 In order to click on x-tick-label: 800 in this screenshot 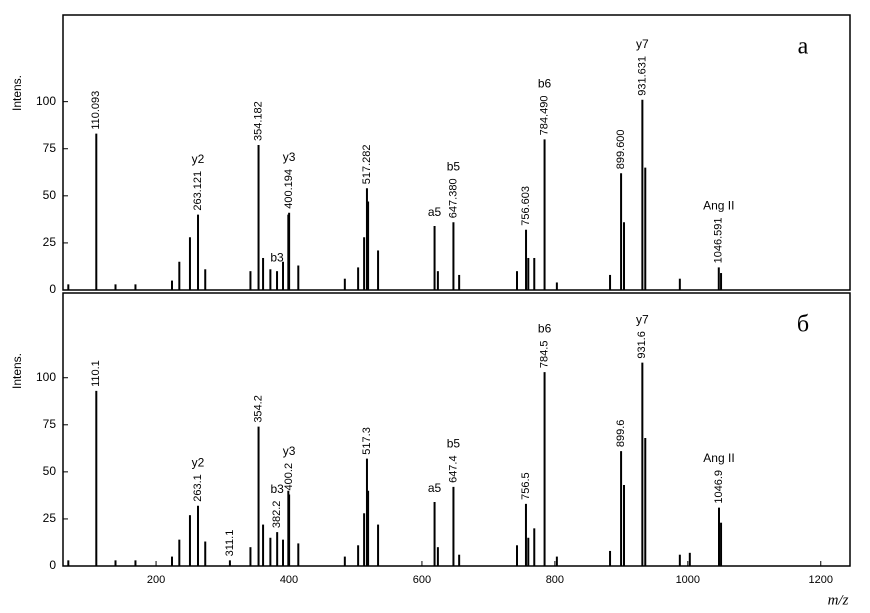, I will do `click(555, 580)`.